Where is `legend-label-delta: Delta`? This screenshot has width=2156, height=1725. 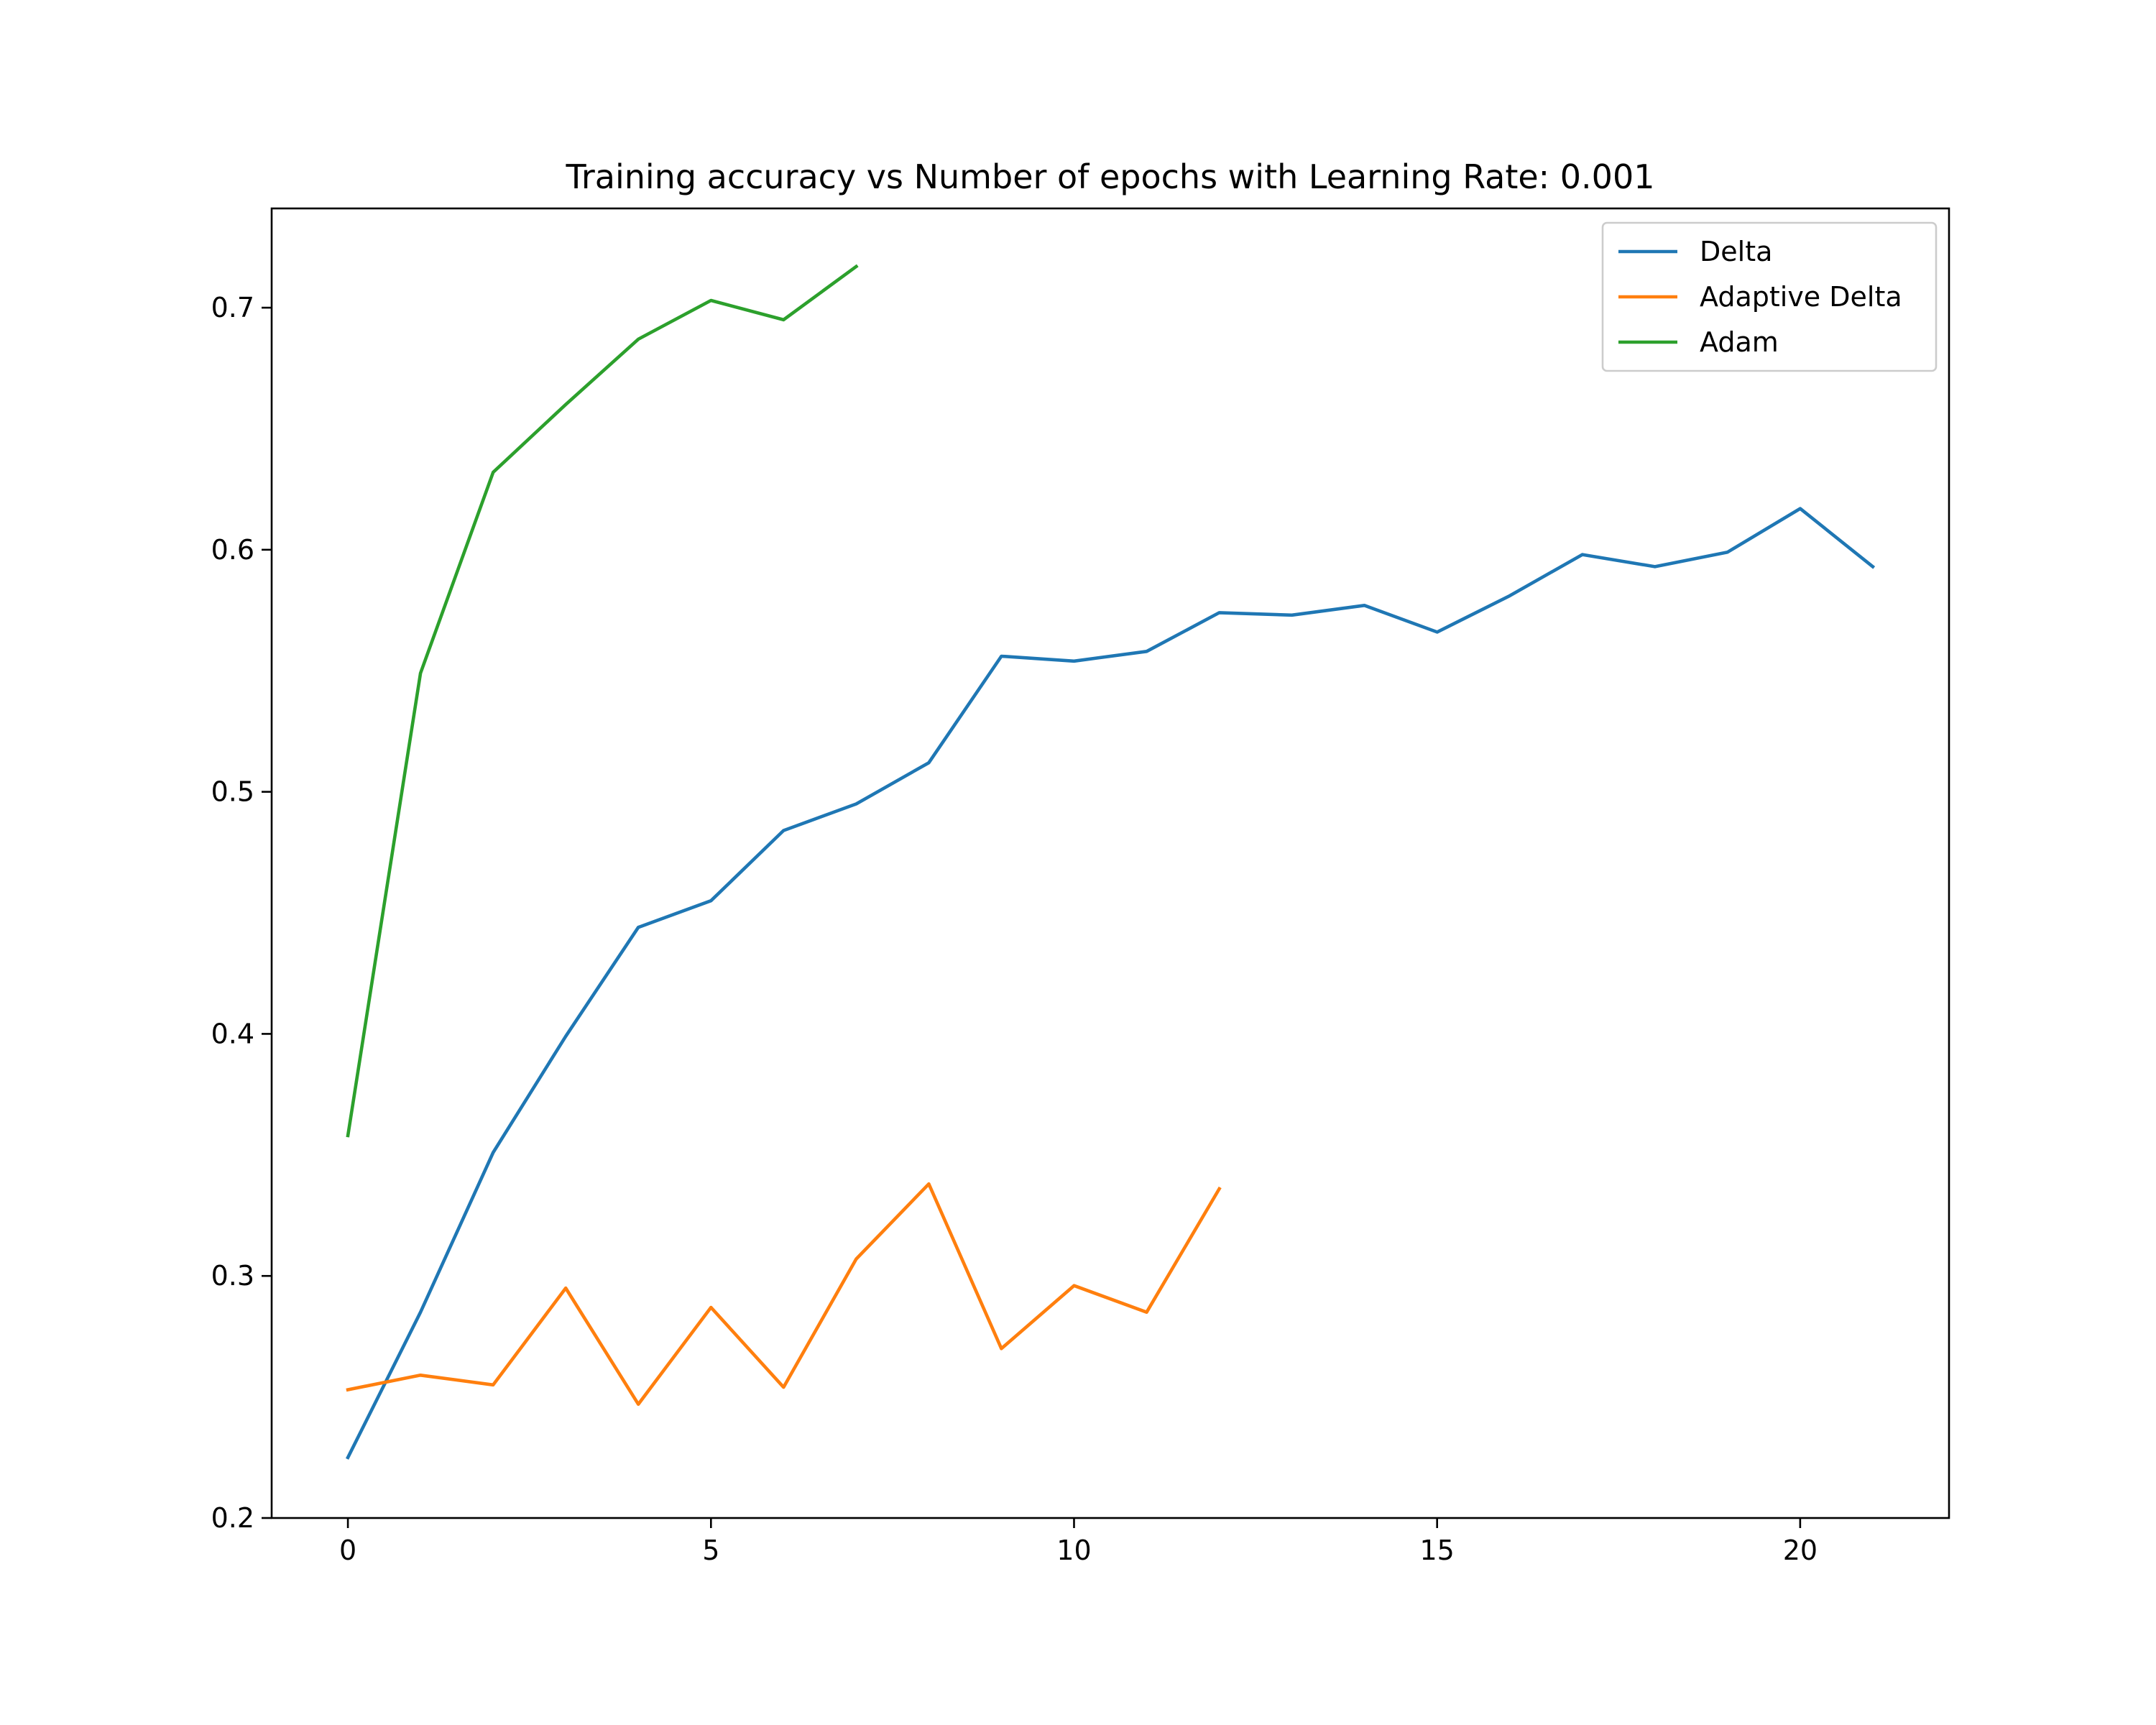
legend-label-delta: Delta is located at coordinates (1736, 251).